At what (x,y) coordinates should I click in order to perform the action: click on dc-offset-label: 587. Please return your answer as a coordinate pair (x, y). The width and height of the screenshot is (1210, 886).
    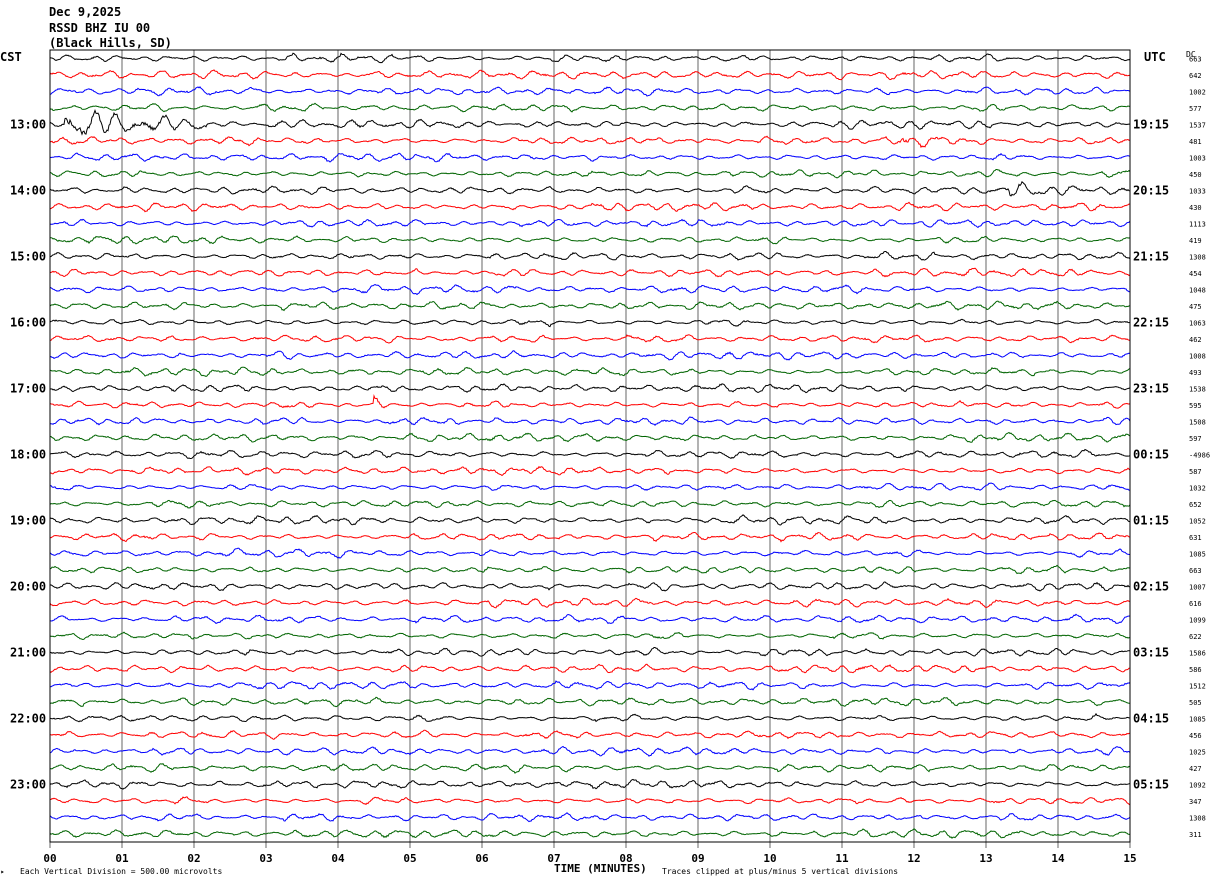
    Looking at the image, I should click on (1195, 472).